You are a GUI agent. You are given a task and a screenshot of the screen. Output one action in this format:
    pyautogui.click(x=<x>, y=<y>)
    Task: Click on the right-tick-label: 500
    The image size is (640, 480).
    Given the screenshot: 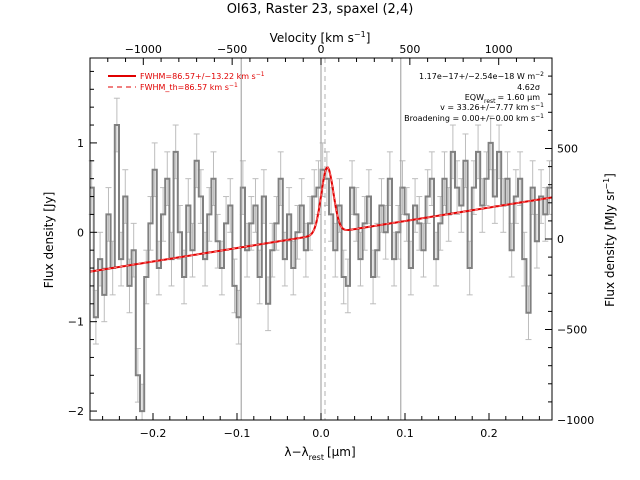 What is the action you would take?
    pyautogui.click(x=567, y=149)
    